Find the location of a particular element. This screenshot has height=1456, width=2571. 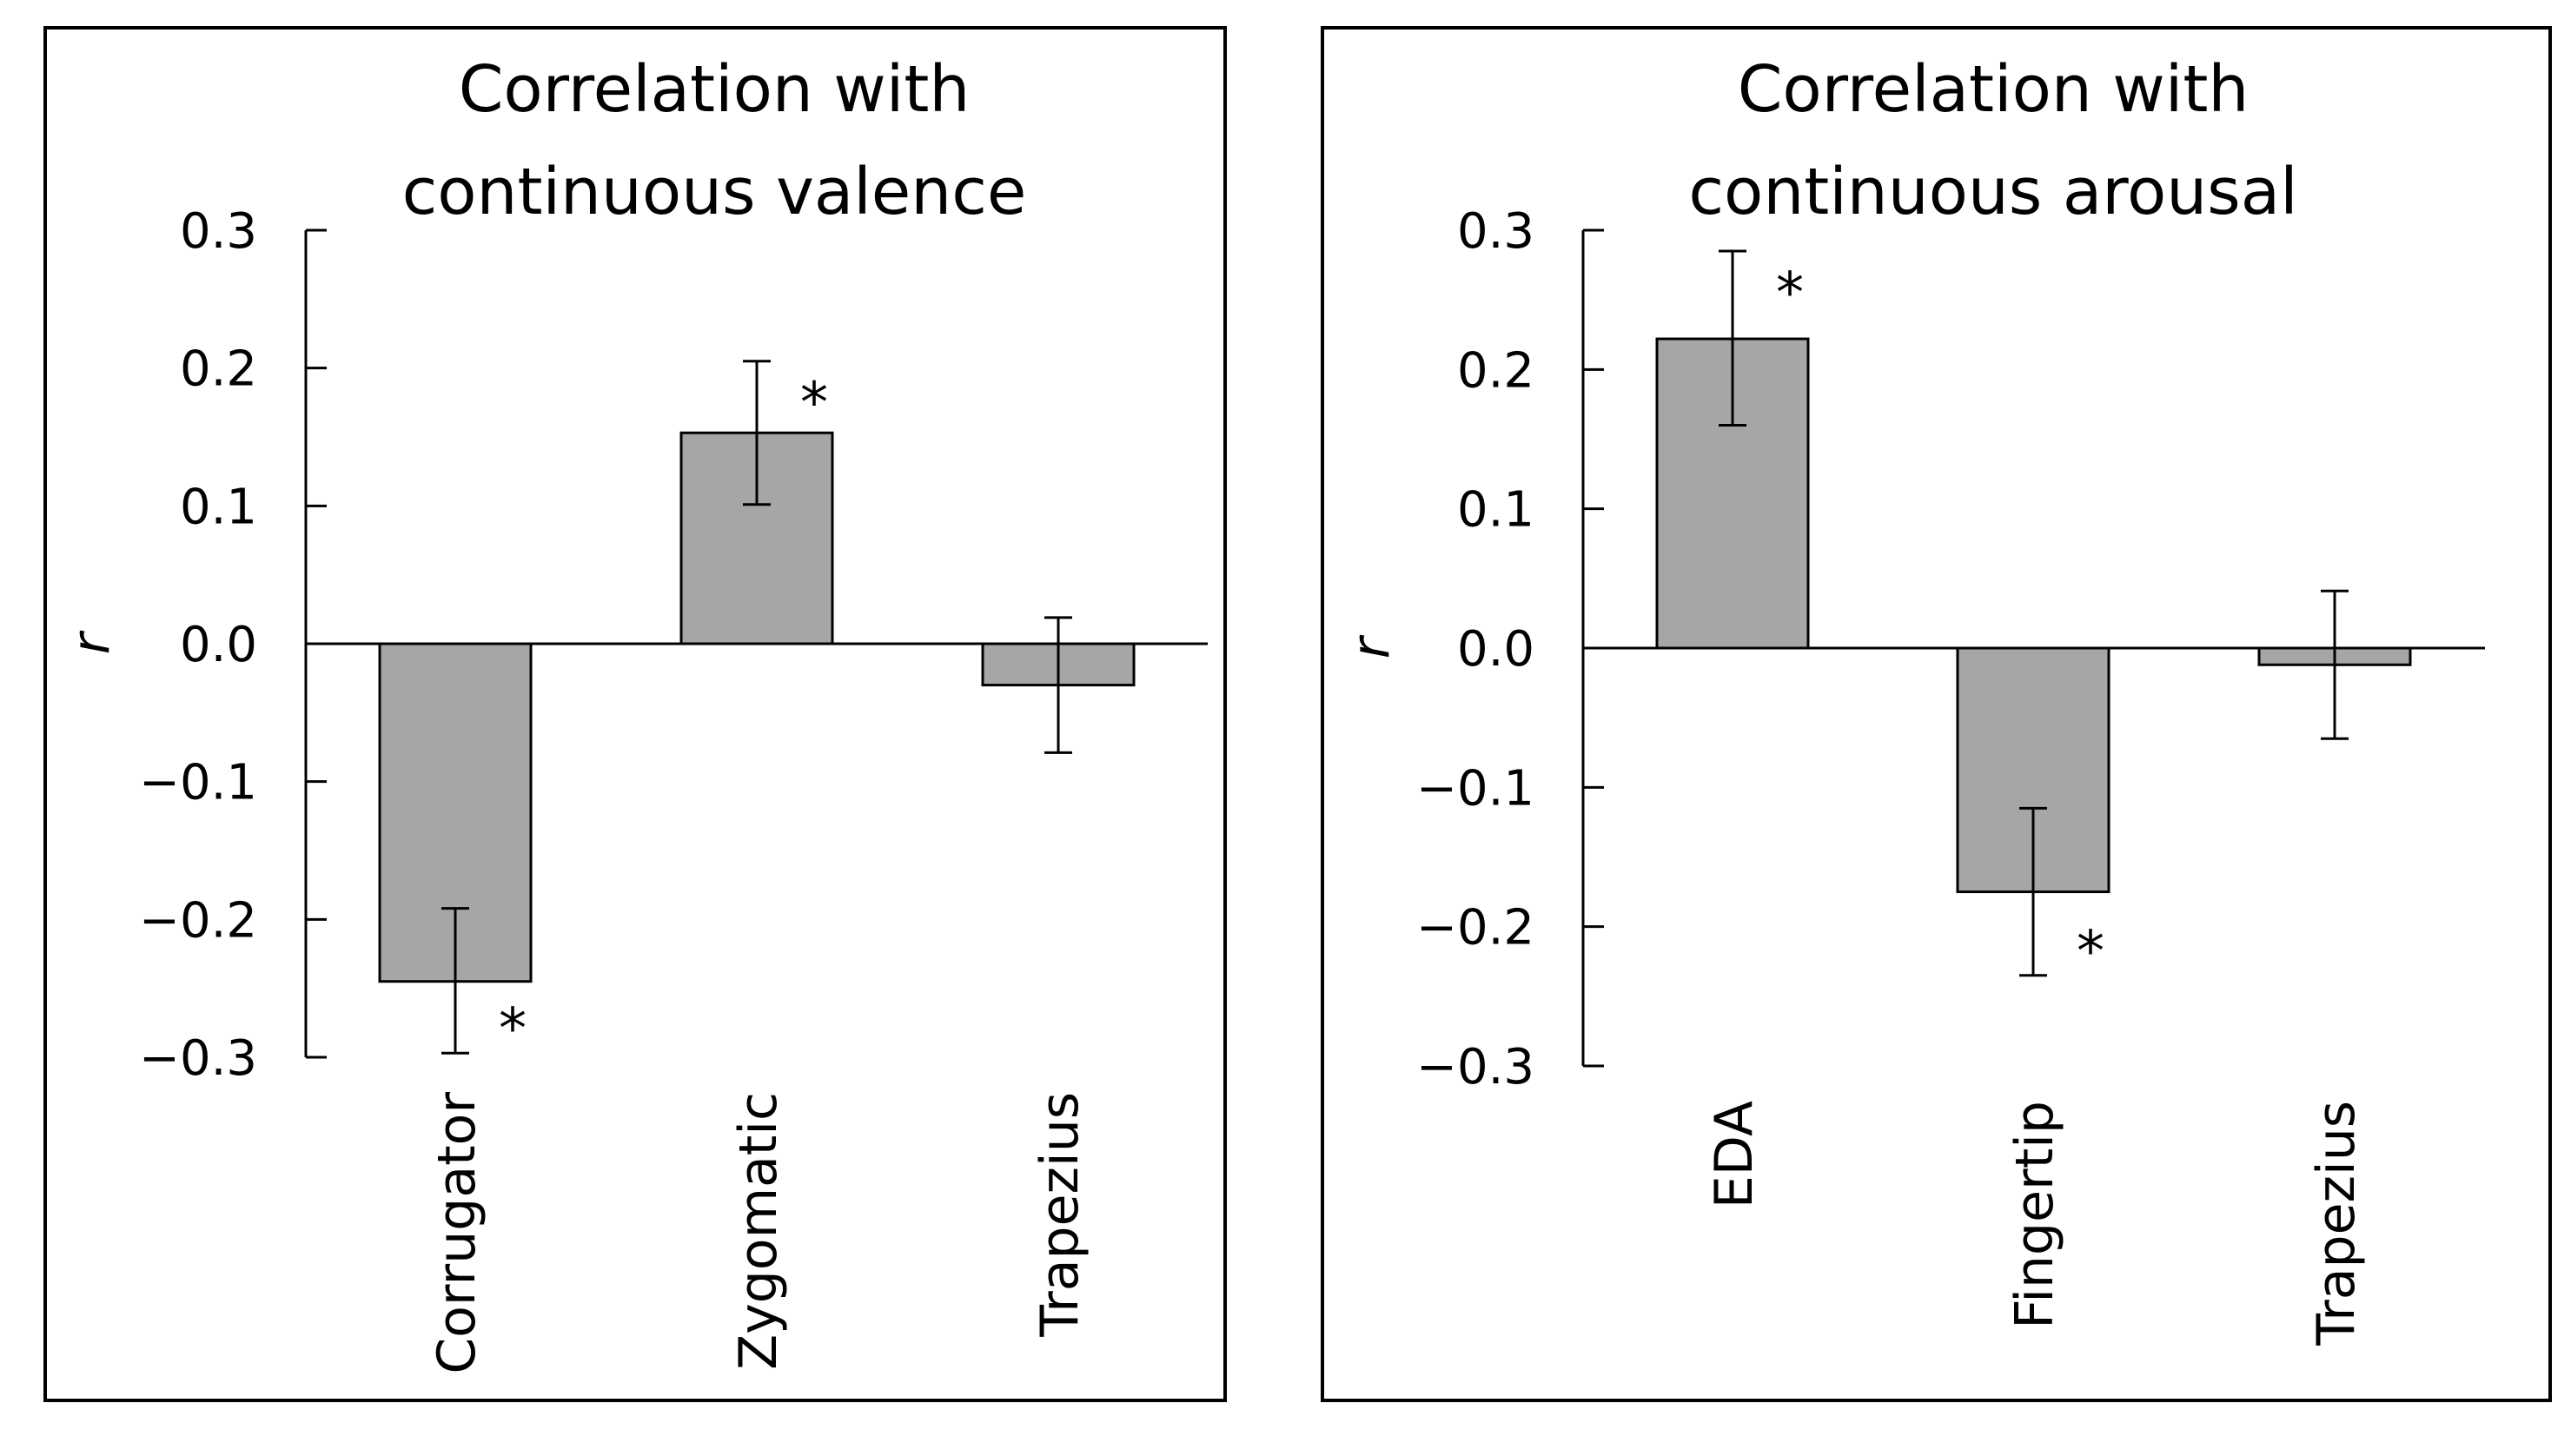

category-label-fingertip: Fingertip is located at coordinates (2034, 1215).